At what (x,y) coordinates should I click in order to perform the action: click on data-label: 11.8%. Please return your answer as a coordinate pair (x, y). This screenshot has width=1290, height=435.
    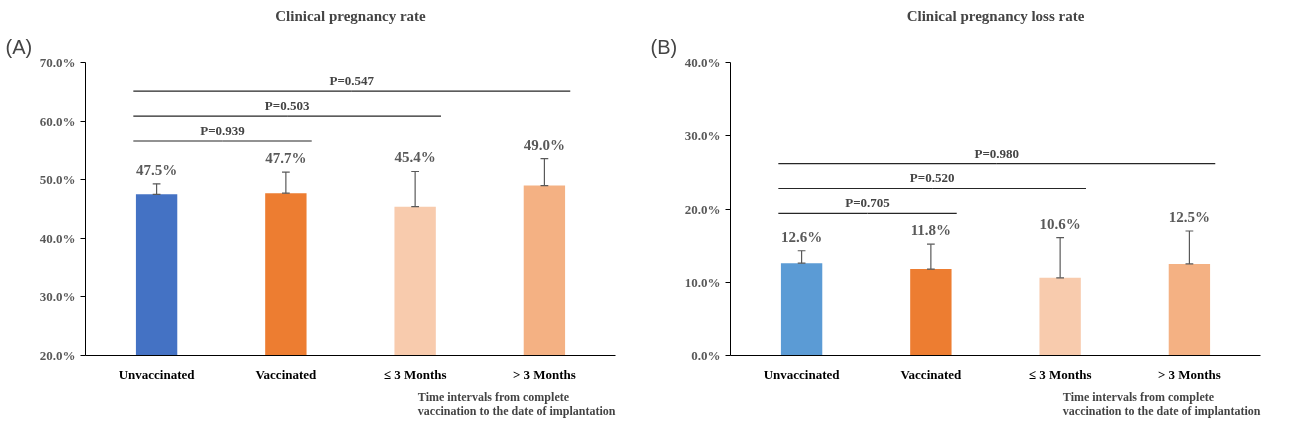
    Looking at the image, I should click on (931, 230).